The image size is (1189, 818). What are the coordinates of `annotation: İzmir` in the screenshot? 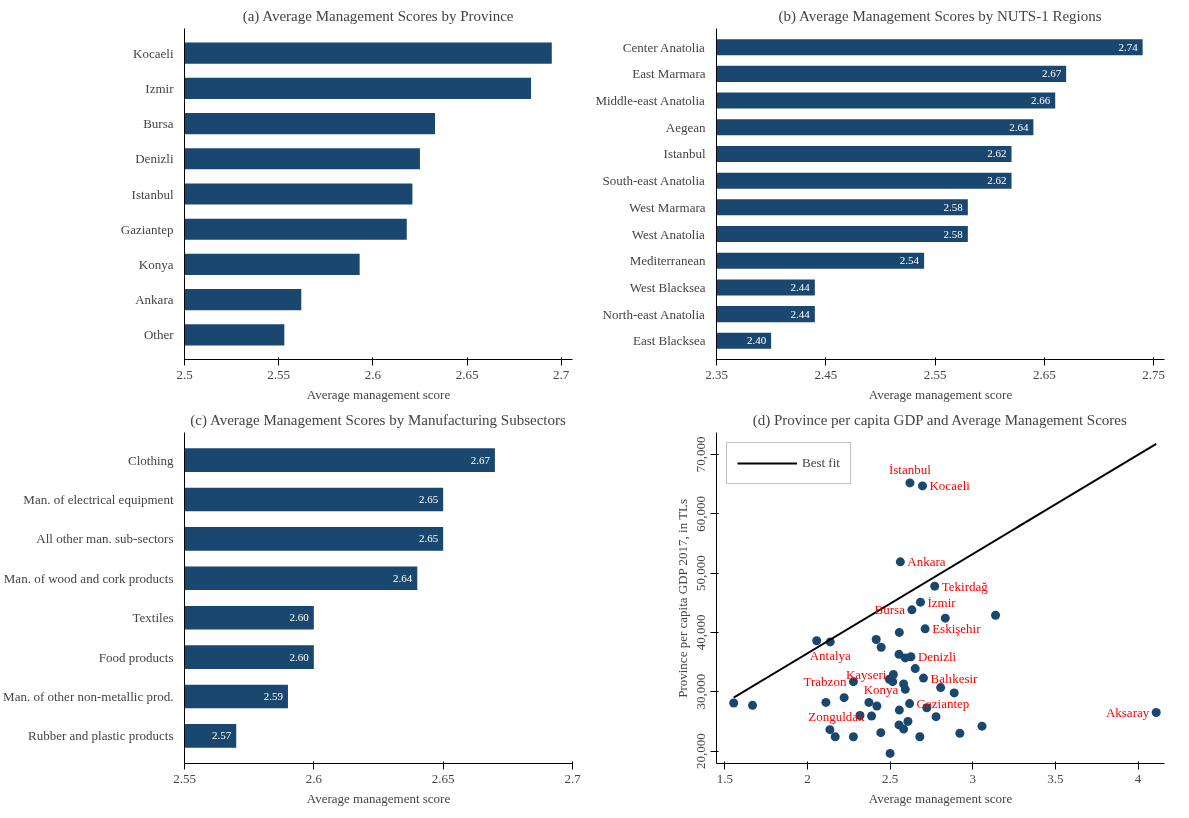 It's located at (942, 602).